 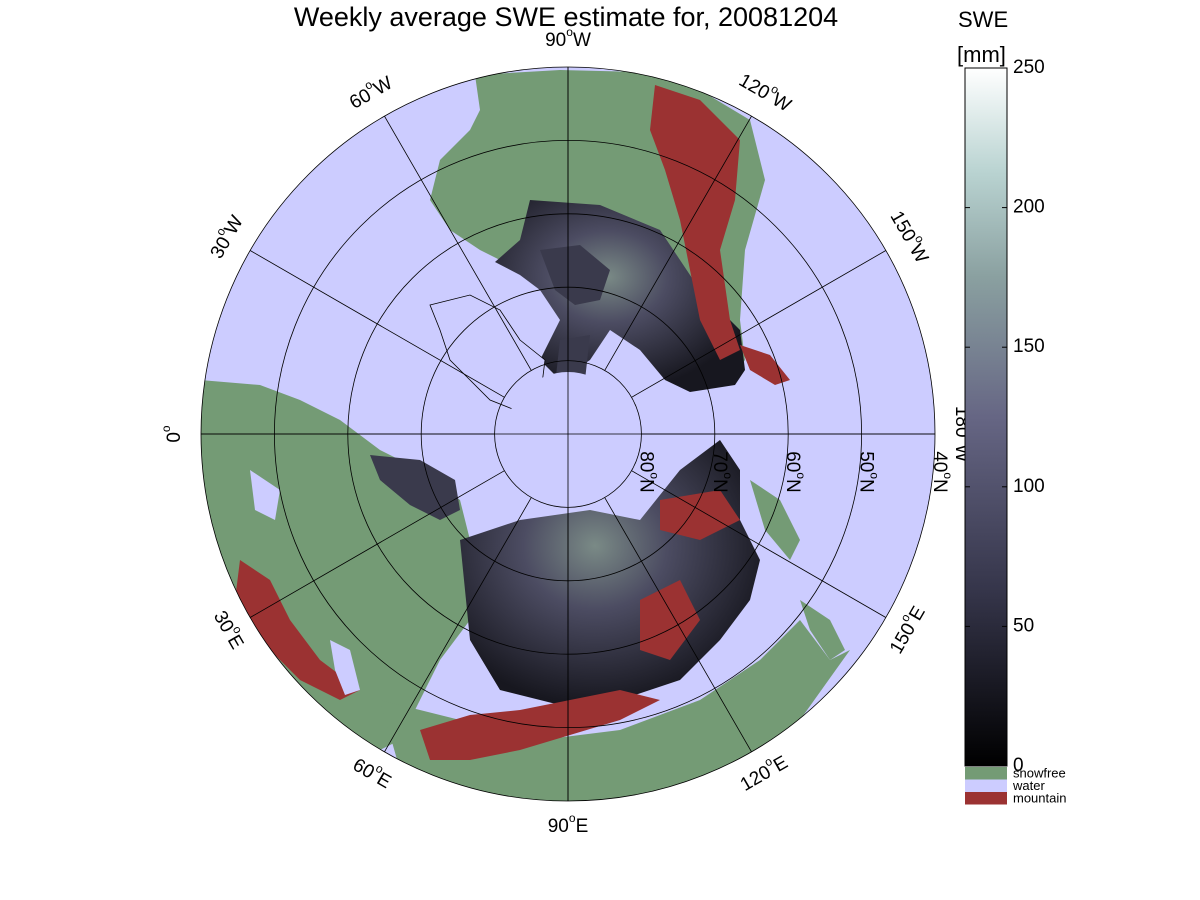 What do you see at coordinates (1029, 207) in the screenshot?
I see `colorbar-tick-label: 200` at bounding box center [1029, 207].